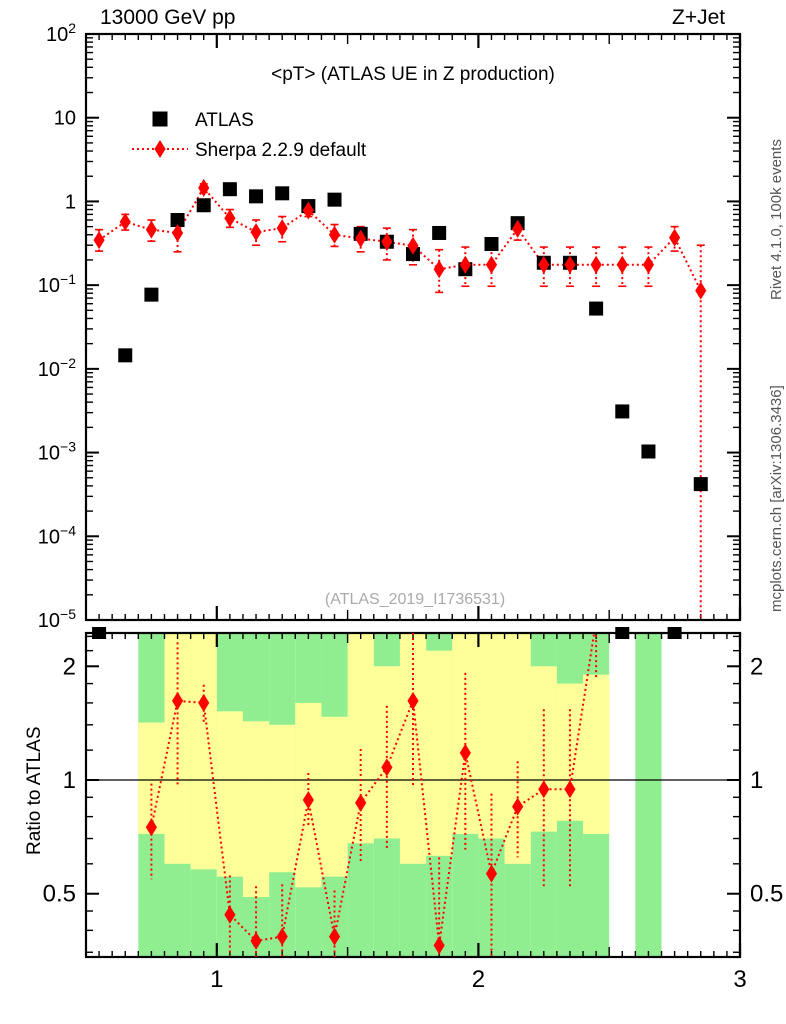 This screenshot has height=1024, width=786. I want to click on x-tick-label: 3, so click(739, 979).